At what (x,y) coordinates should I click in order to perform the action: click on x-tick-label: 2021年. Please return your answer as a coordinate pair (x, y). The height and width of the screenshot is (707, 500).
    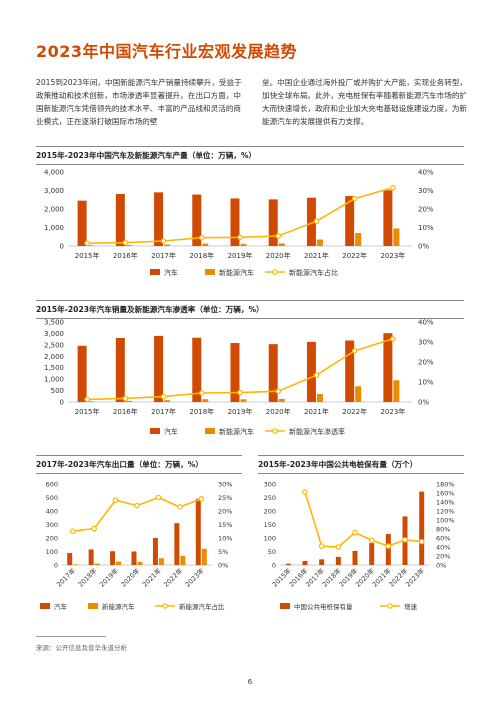
    Looking at the image, I should click on (316, 255).